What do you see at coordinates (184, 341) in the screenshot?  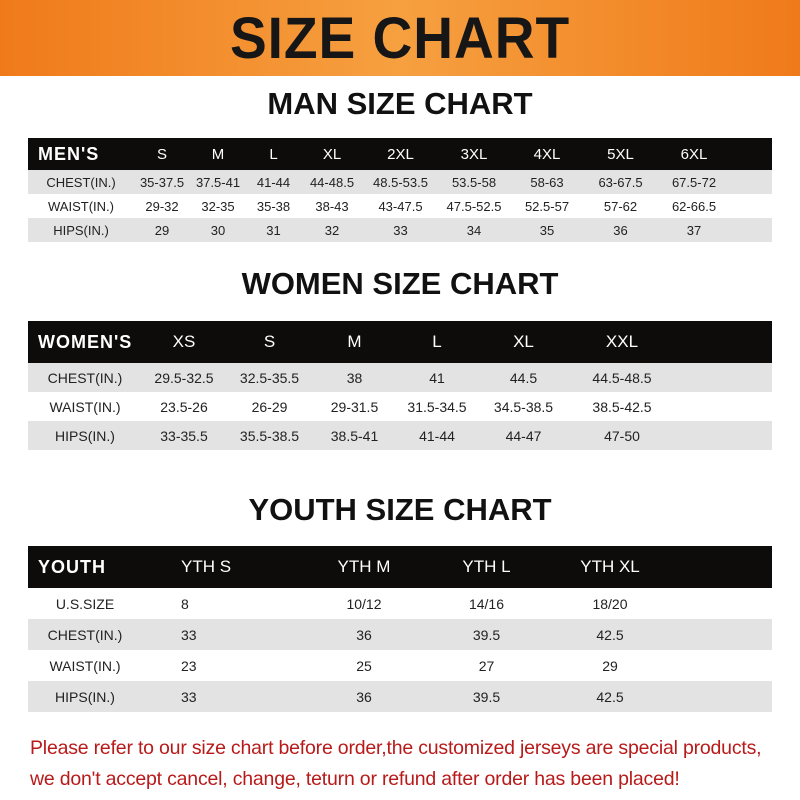 I see `table-cell: XS` at bounding box center [184, 341].